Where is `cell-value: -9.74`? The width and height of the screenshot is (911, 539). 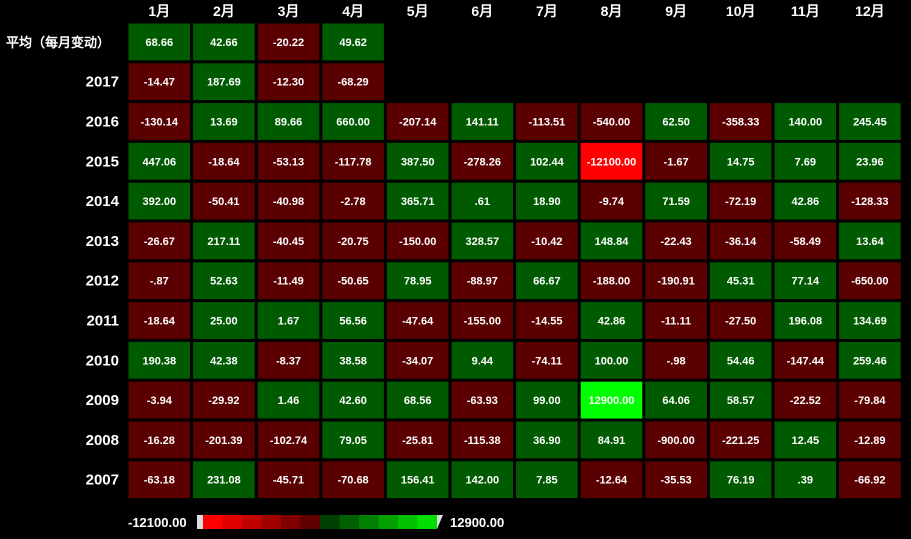 cell-value: -9.74 is located at coordinates (612, 202).